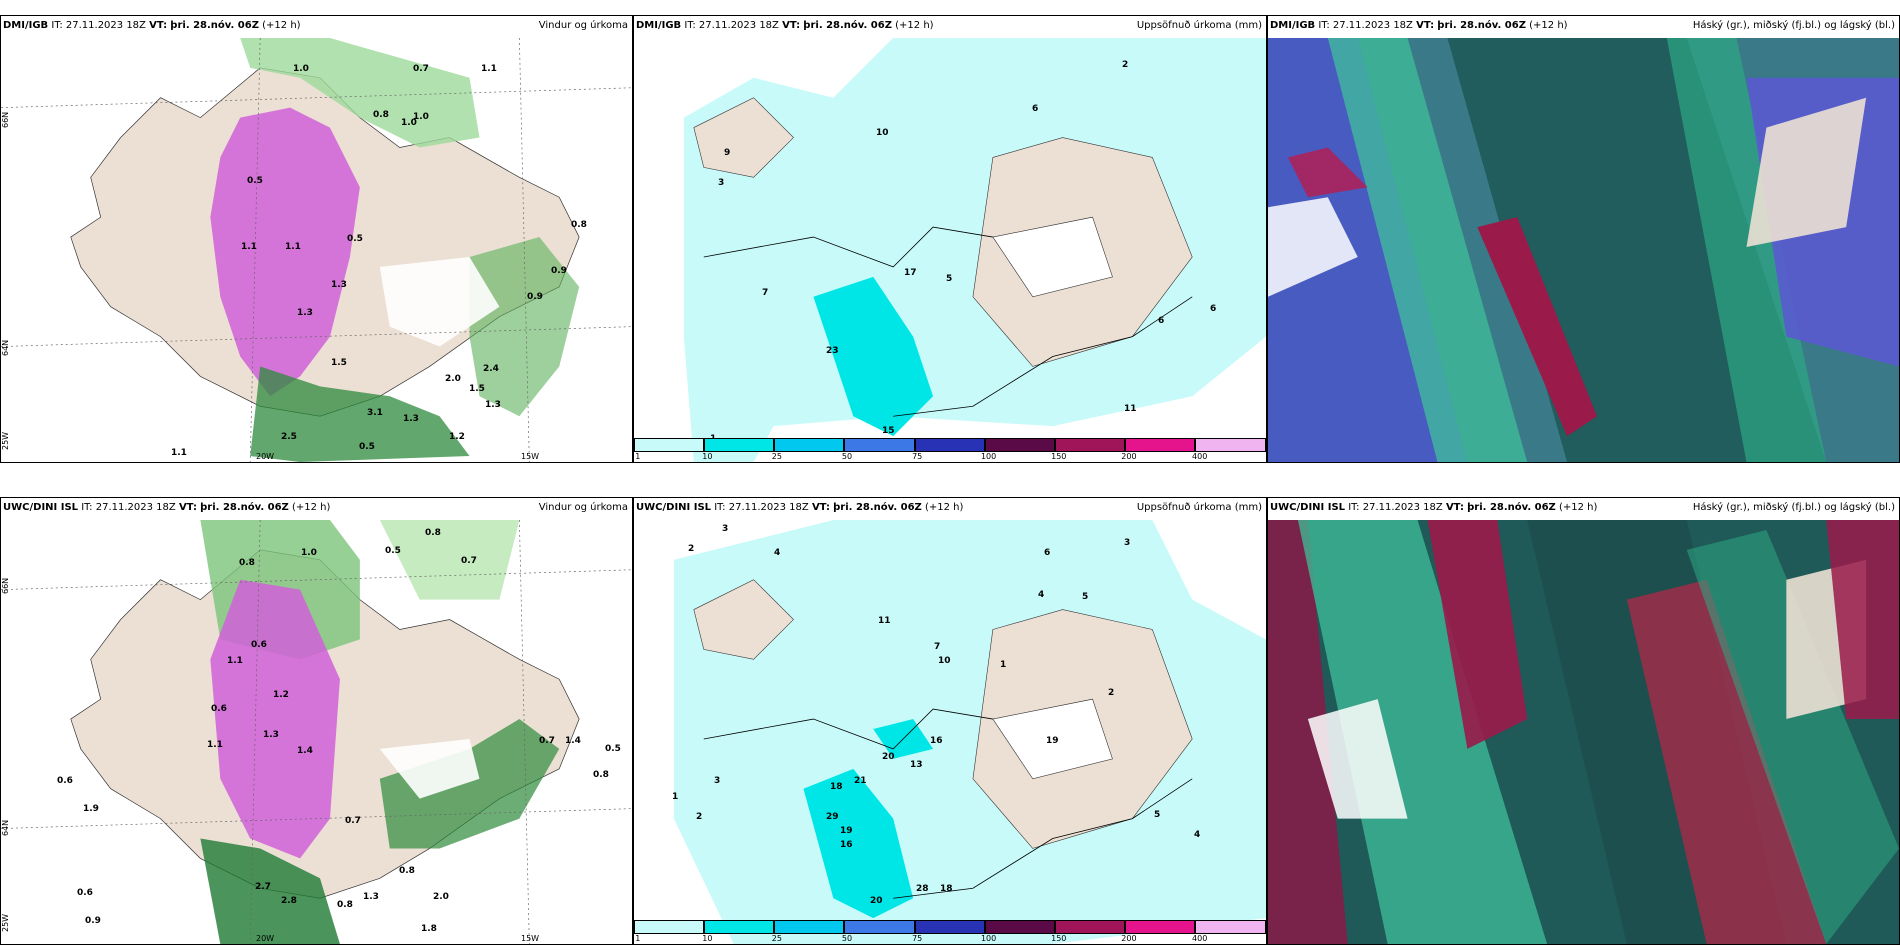 This screenshot has width=1900, height=950. I want to click on wind-label: 0.9, so click(93, 921).